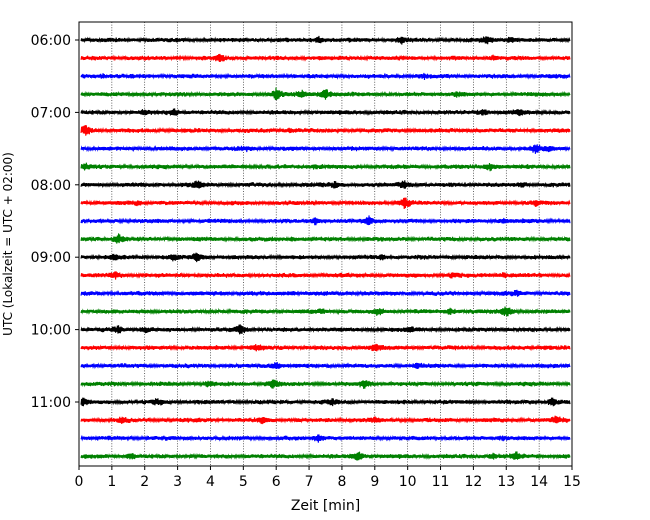 The image size is (650, 520). What do you see at coordinates (79, 482) in the screenshot?
I see `x-tick-label: 0` at bounding box center [79, 482].